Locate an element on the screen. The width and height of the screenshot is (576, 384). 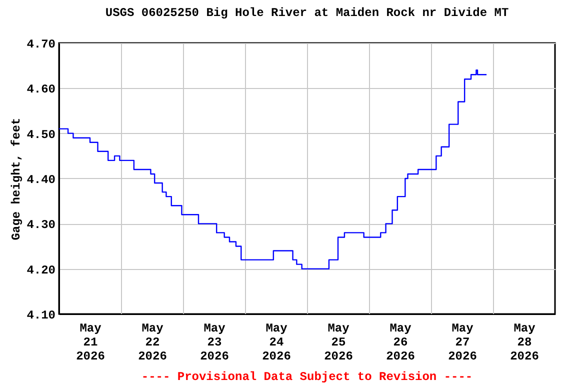
x-tick-label: May 21 2026 is located at coordinates (90, 343).